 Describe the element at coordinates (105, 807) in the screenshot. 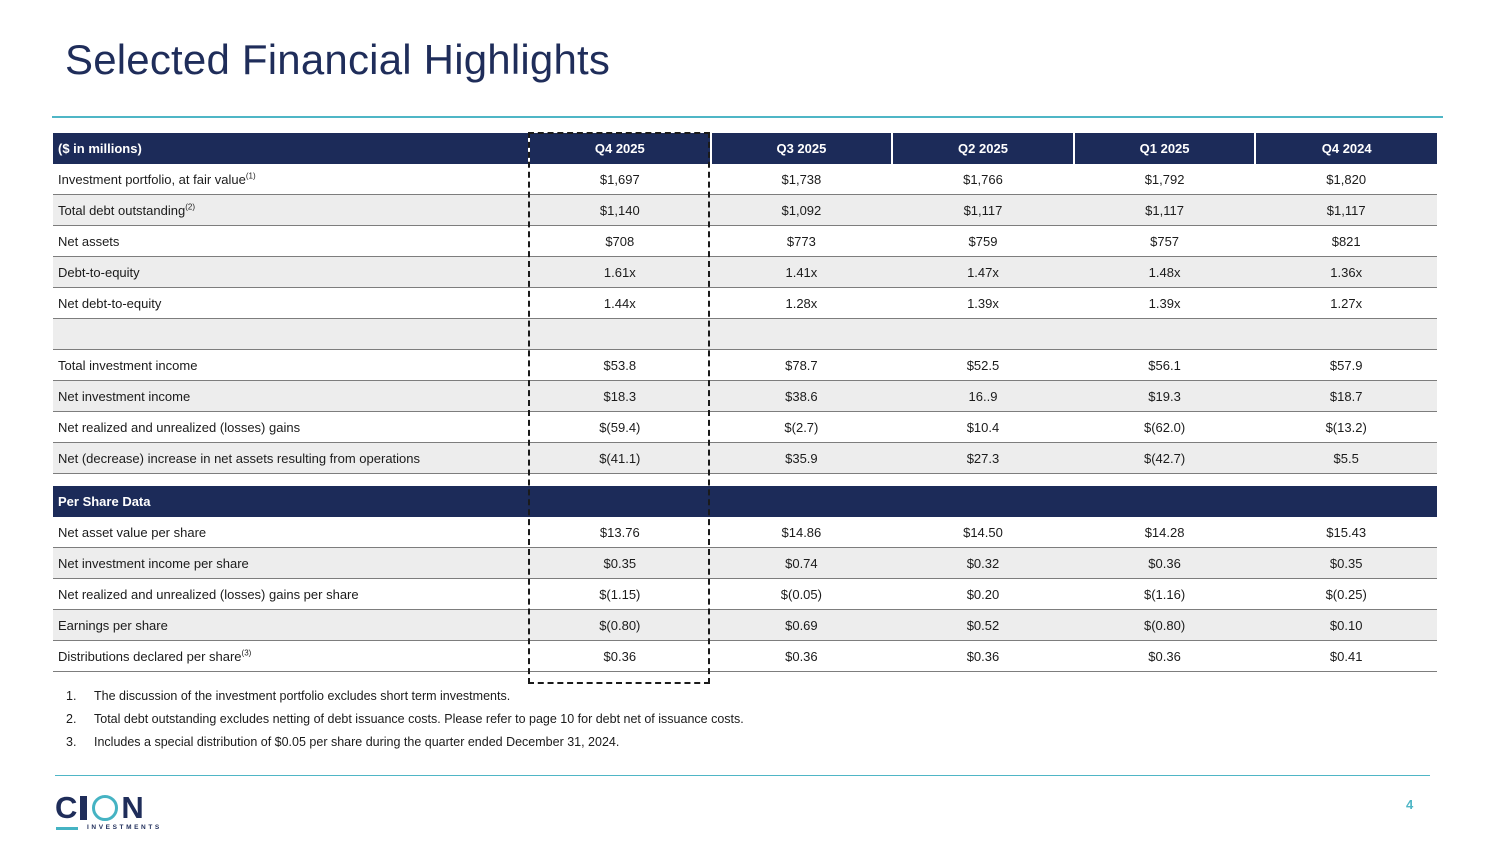

I see `logo-ring-icon` at that location.